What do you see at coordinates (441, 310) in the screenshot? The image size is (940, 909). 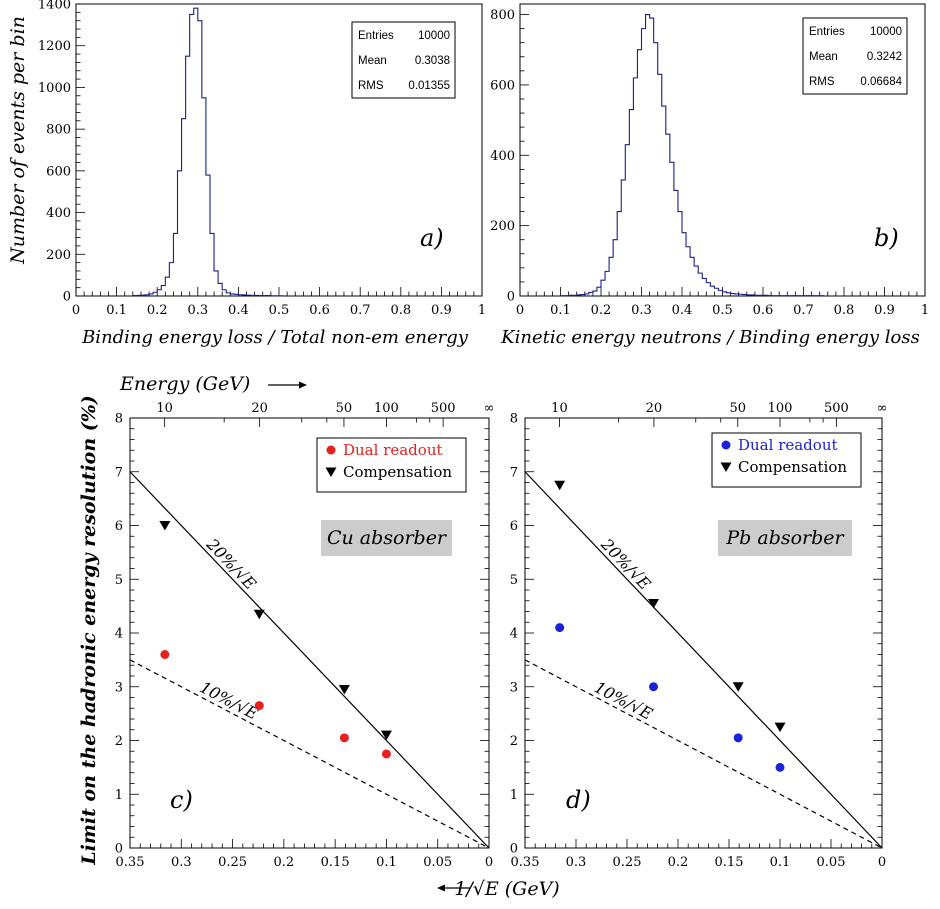 I see `x-tick-label: 0.9` at bounding box center [441, 310].